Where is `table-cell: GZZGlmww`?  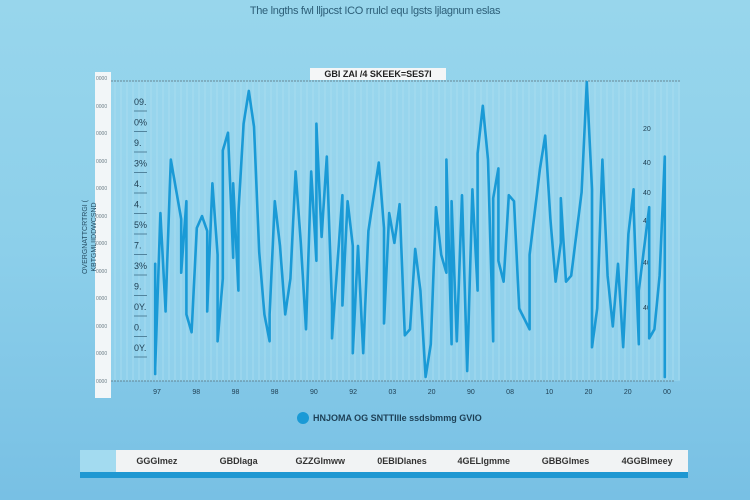 table-cell: GZZGlmww is located at coordinates (320, 461).